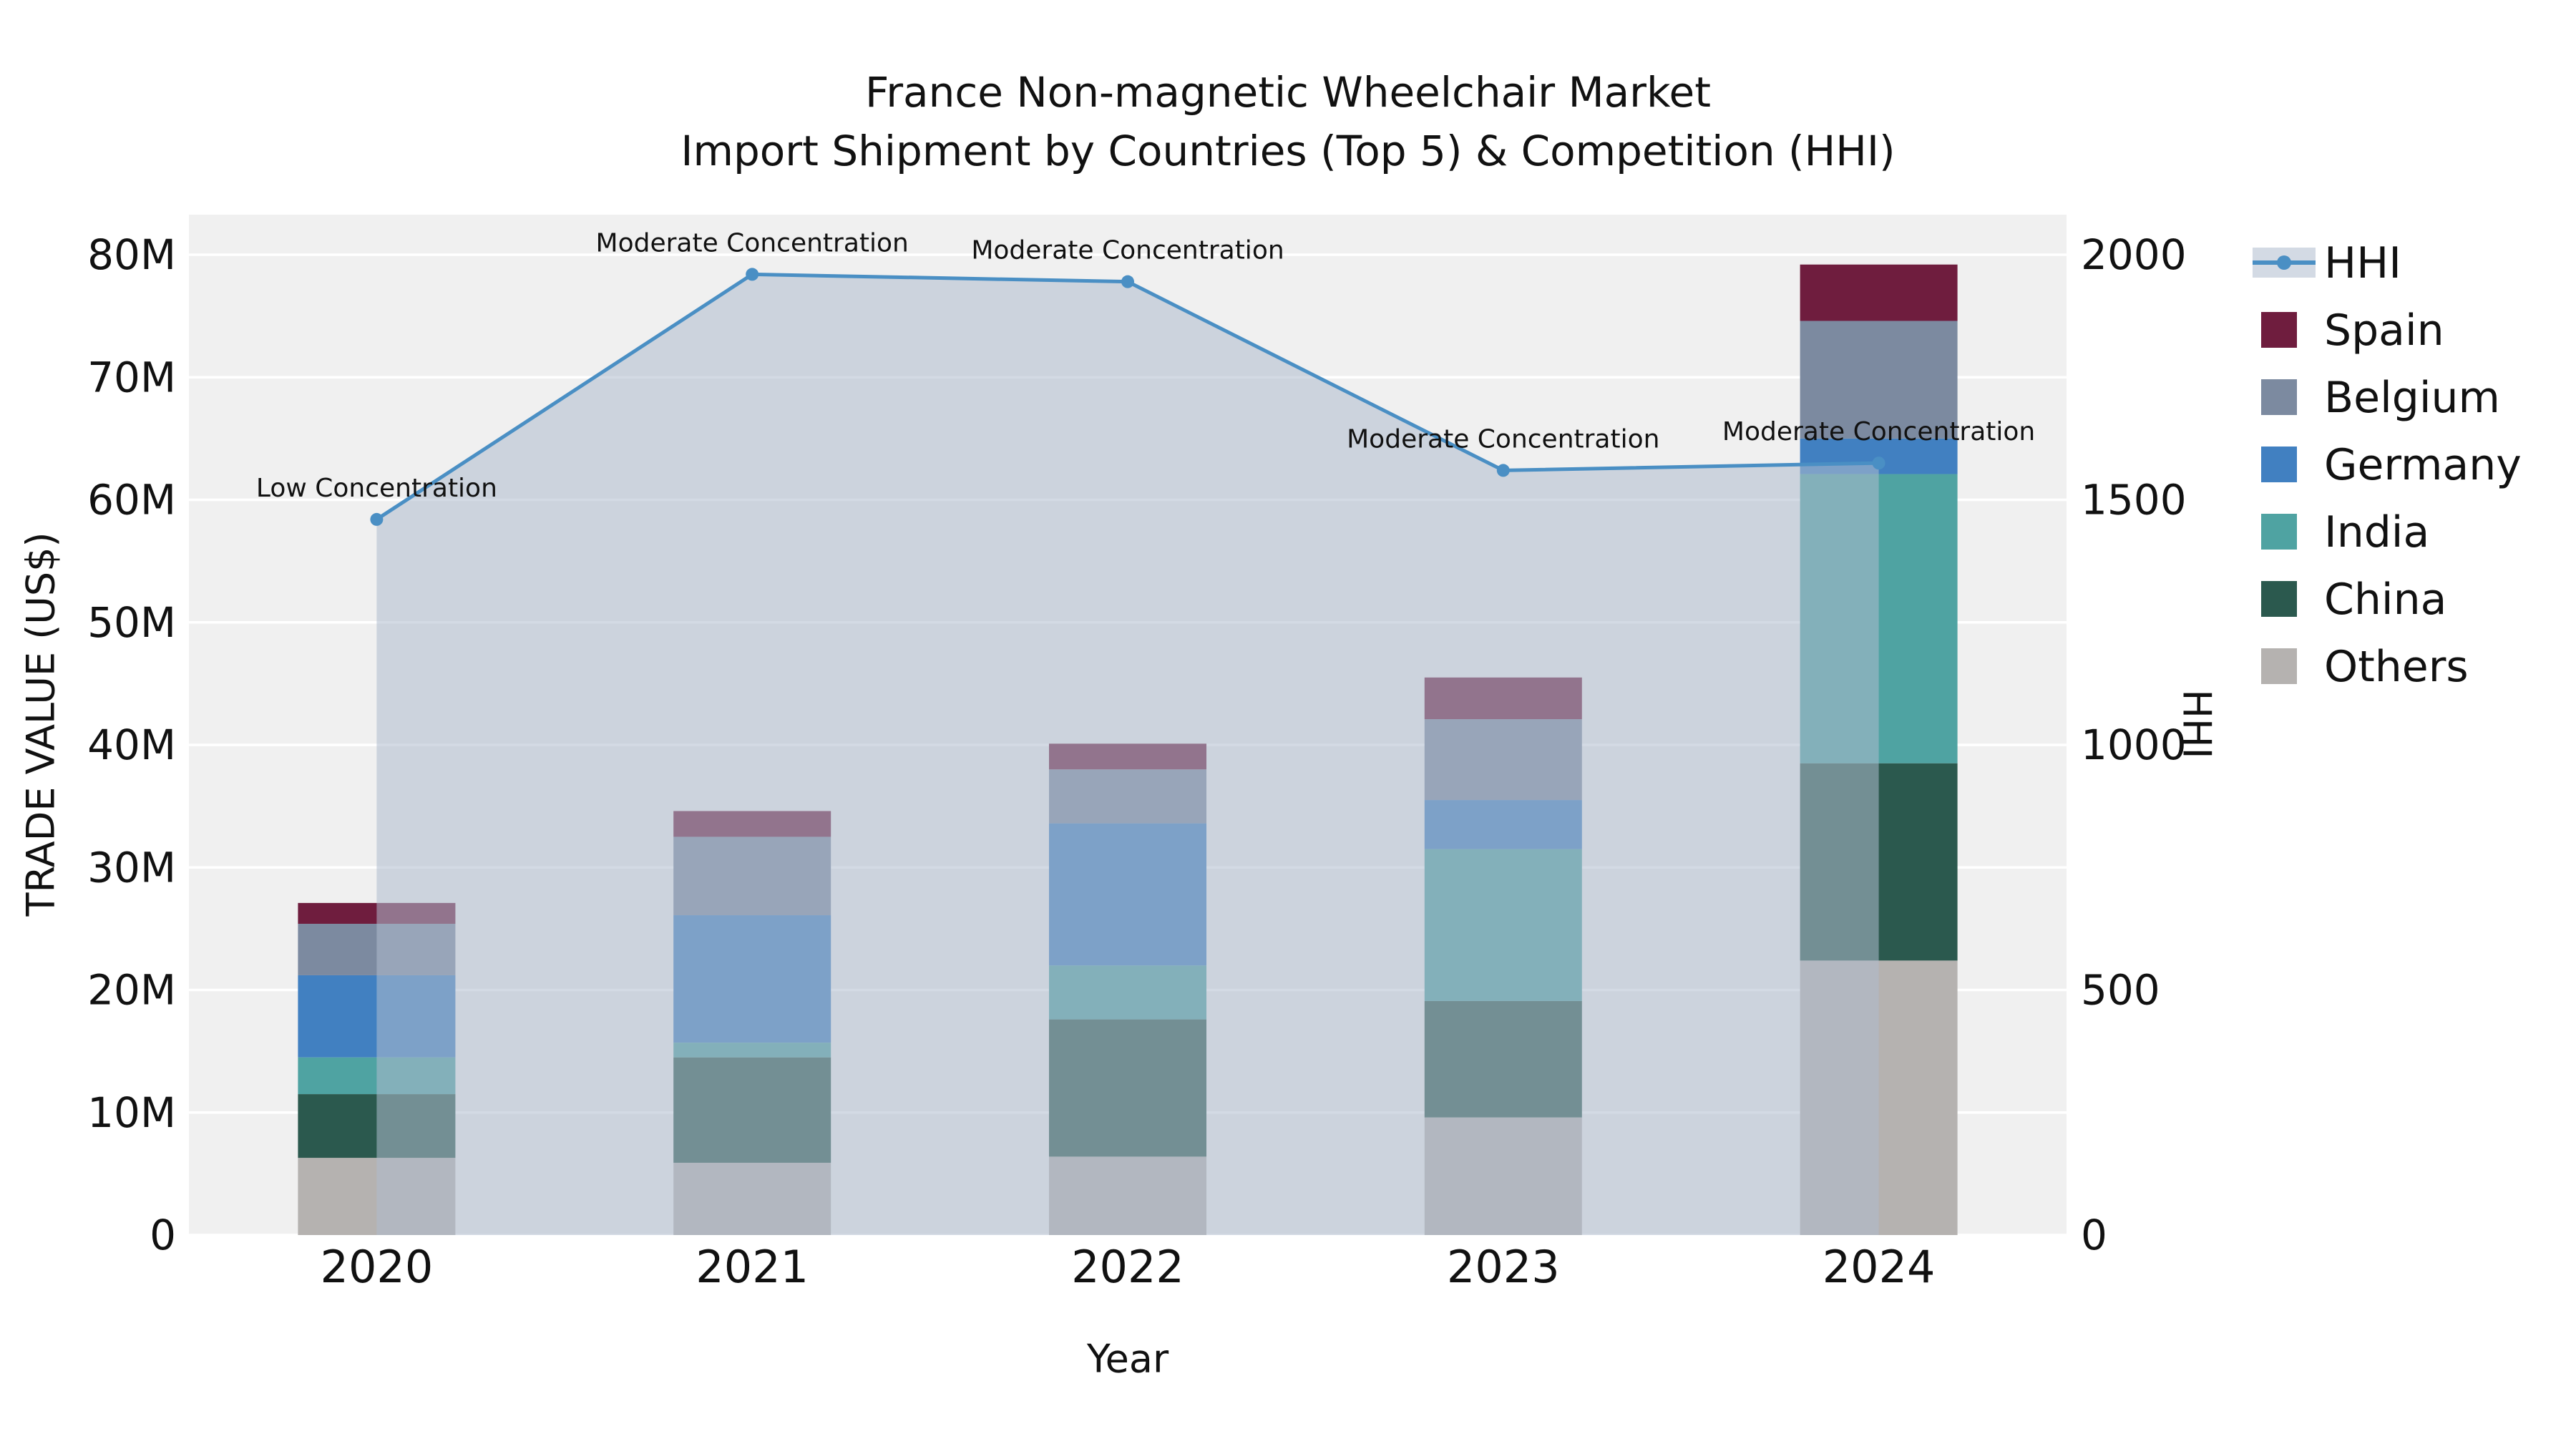  Describe the element at coordinates (2197, 724) in the screenshot. I see `y-axis-title-right: HHI` at that location.